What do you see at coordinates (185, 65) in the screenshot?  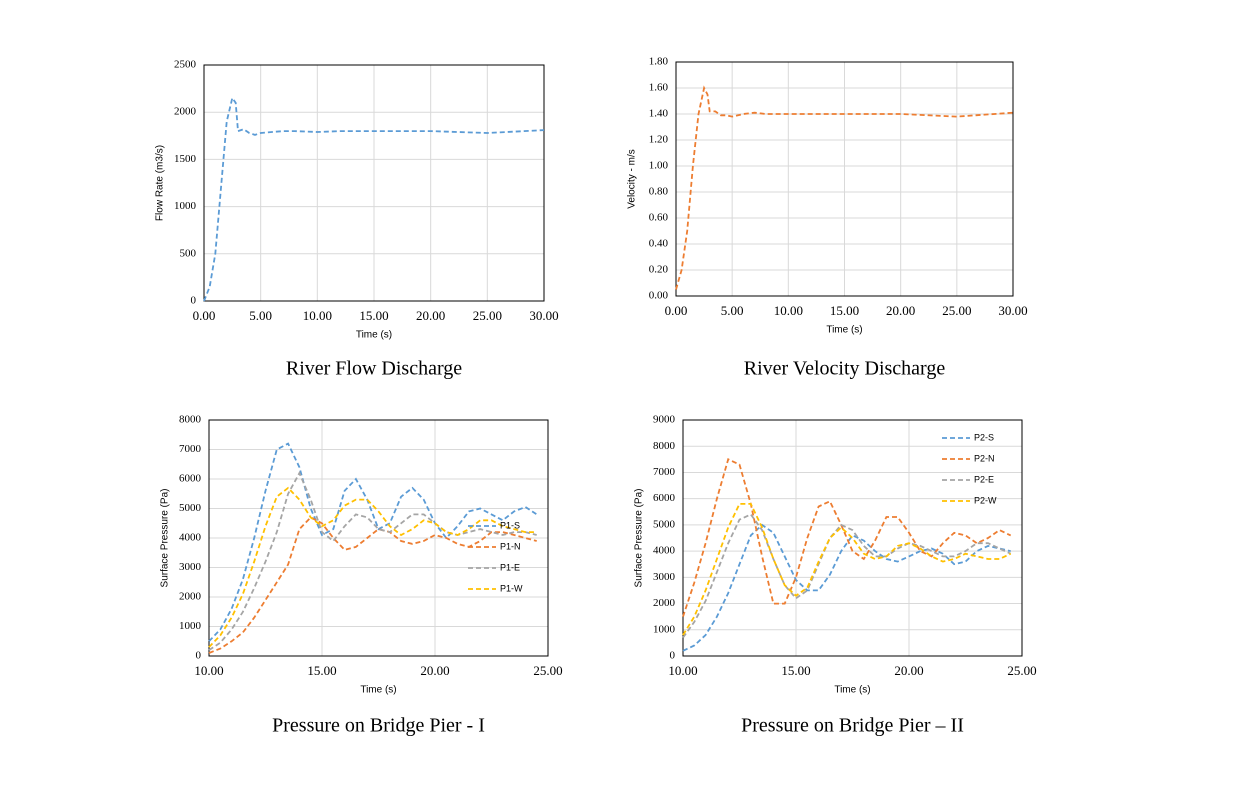 I see `y-tick-label: 2500` at bounding box center [185, 65].